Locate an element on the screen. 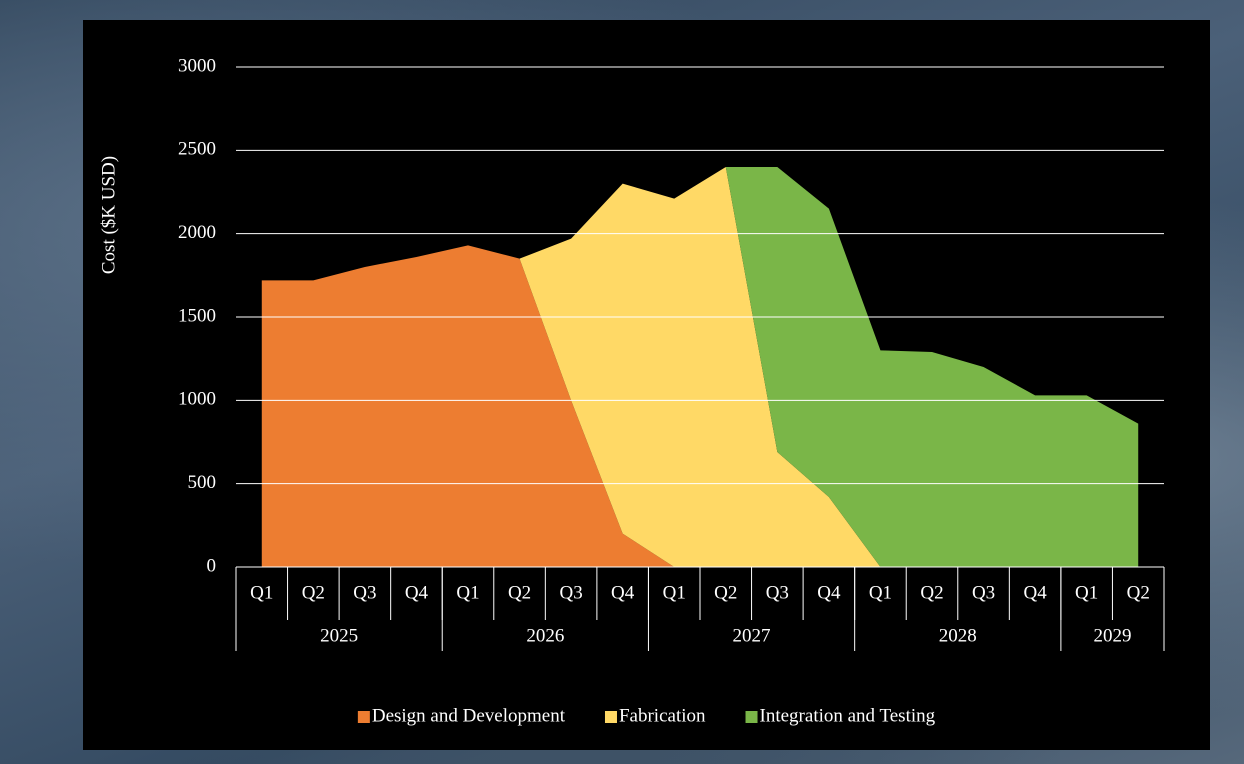  legend-label: Integration and Testing is located at coordinates (848, 715).